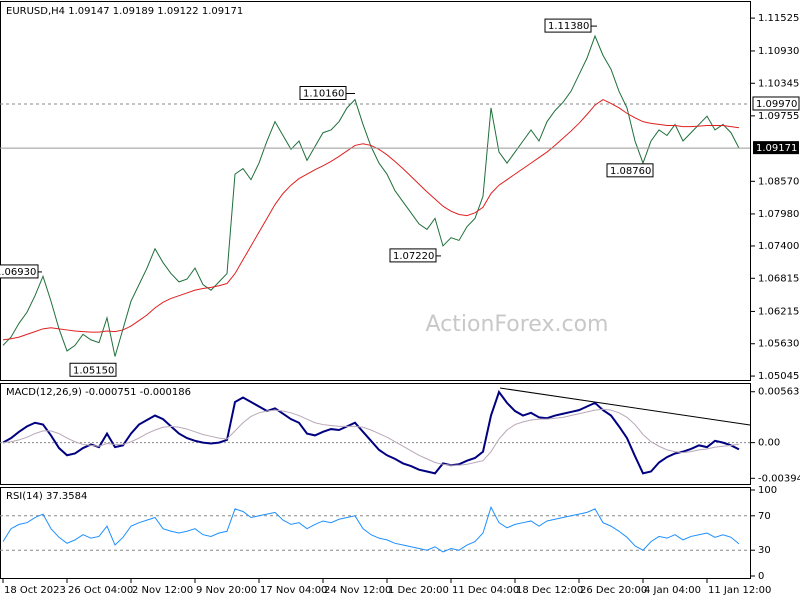  I want to click on y-tick-label: 70, so click(764, 516).